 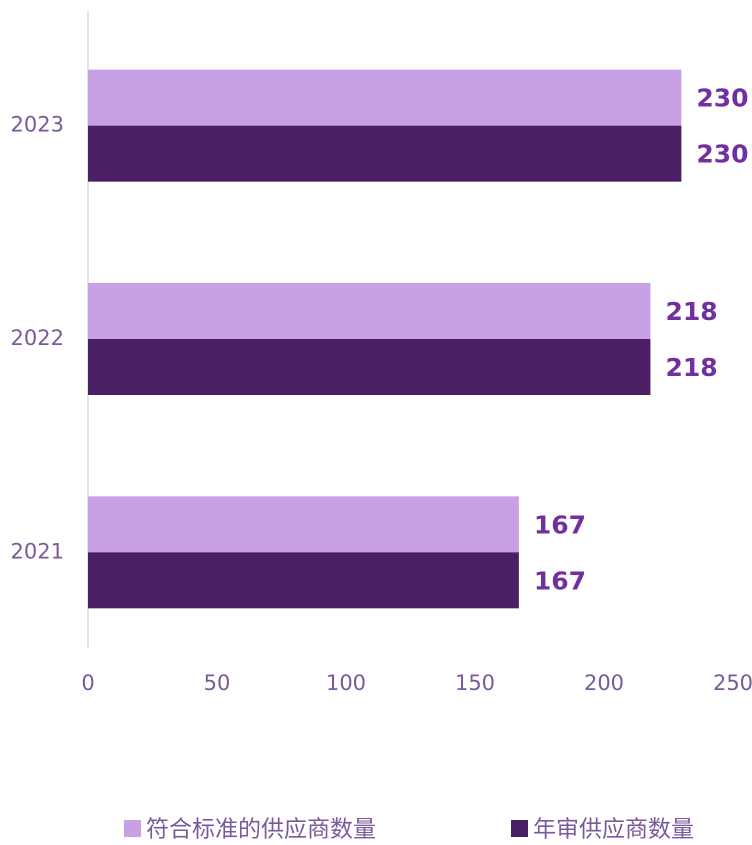 I want to click on y-tick-label: 2023, so click(x=37, y=125).